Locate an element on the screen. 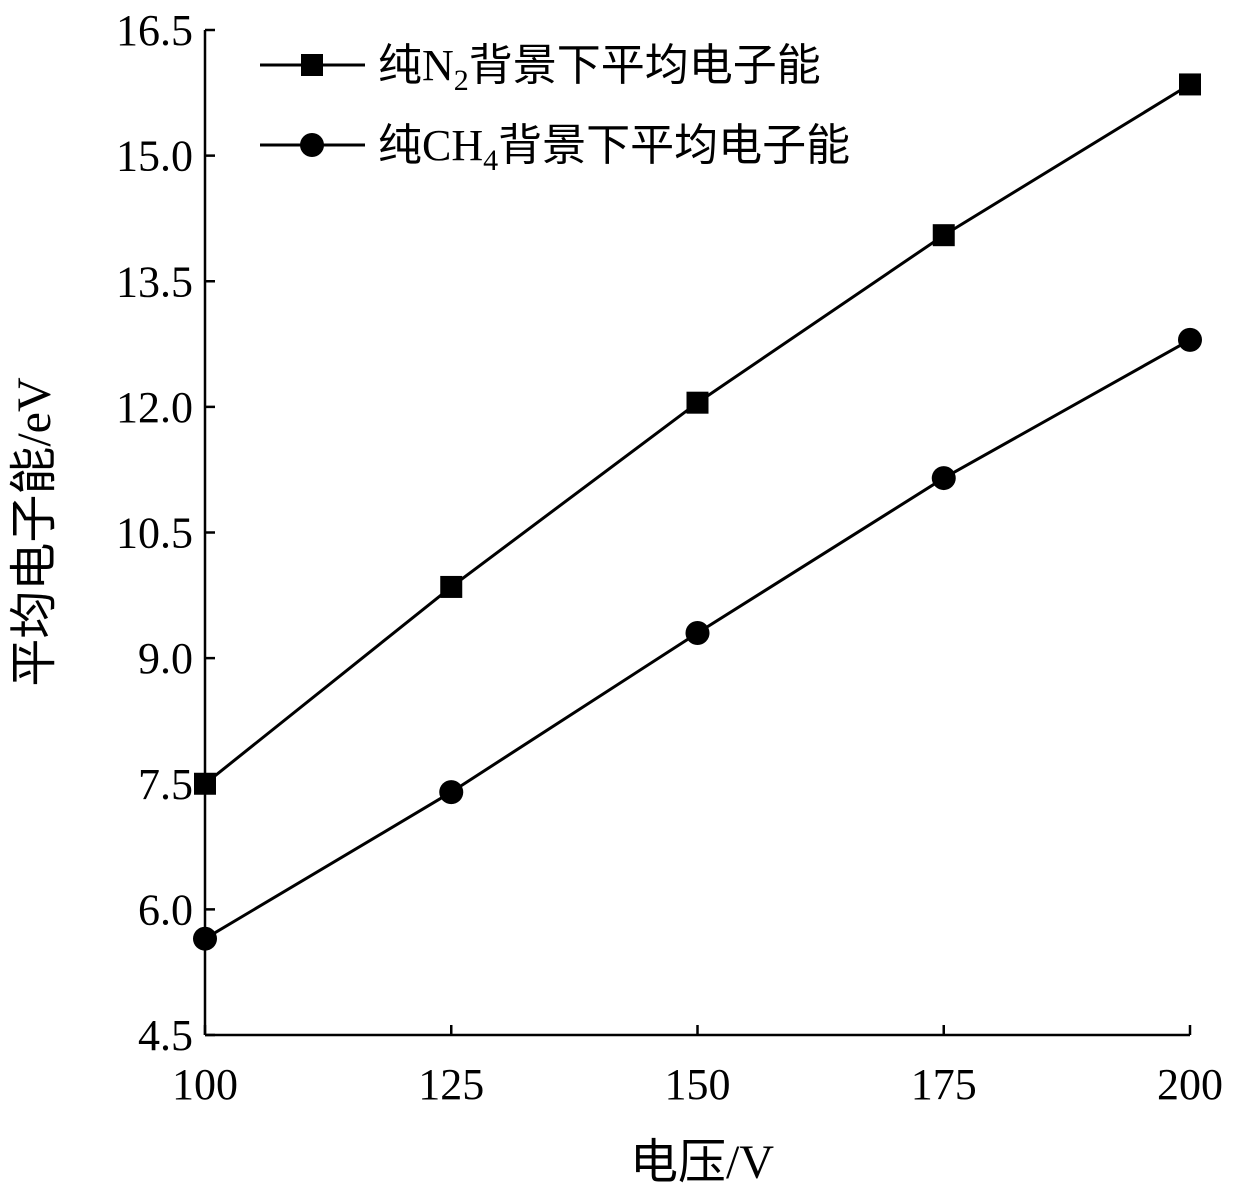  legend-entry-n2: 纯N2背景下平均电子能 is located at coordinates (540, 69).